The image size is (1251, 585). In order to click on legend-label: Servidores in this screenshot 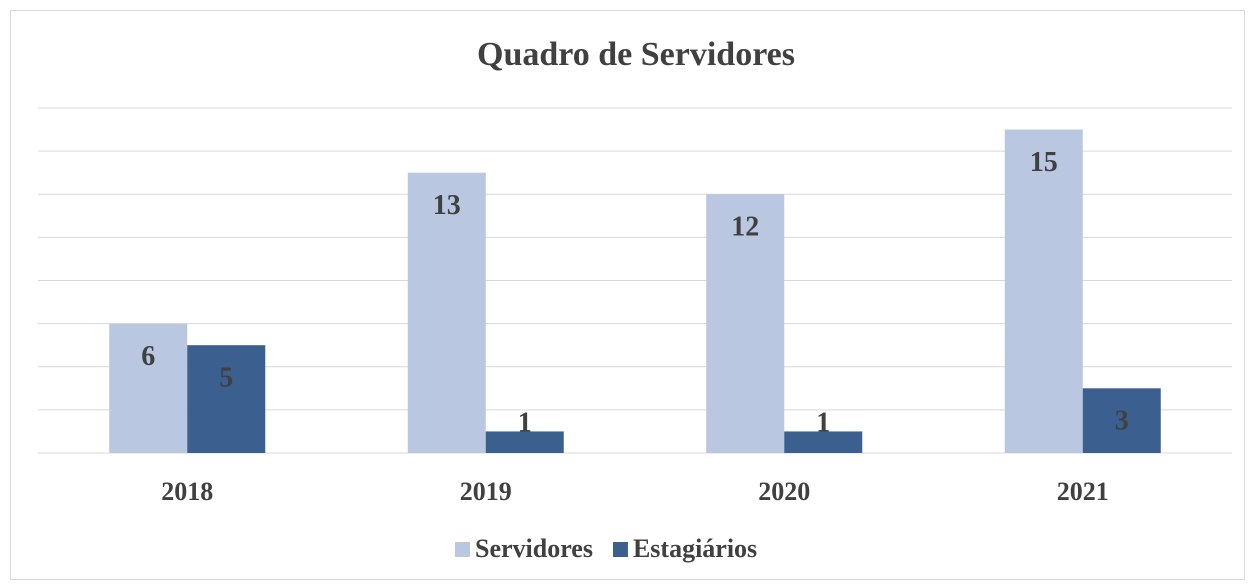, I will do `click(534, 548)`.